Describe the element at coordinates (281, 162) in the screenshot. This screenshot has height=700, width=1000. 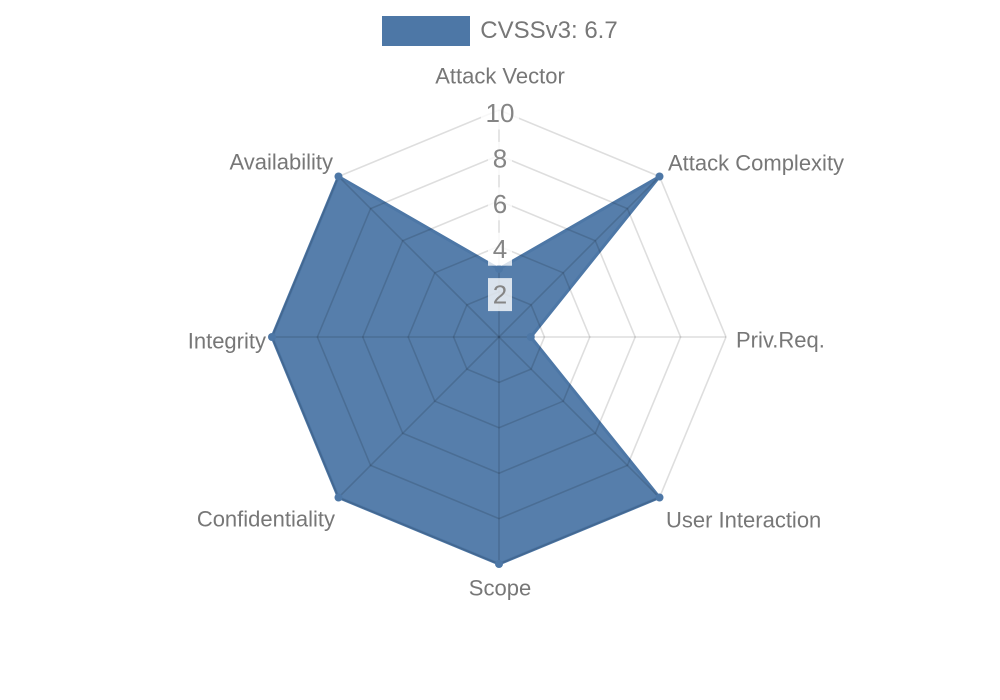
I see `axis-label: Availability` at that location.